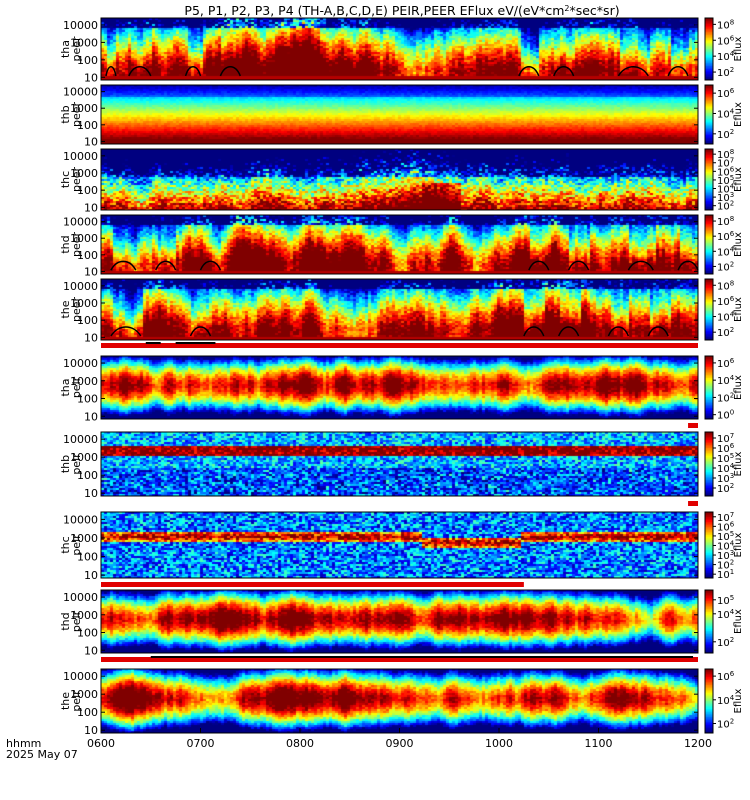 The height and width of the screenshot is (800, 750). Describe the element at coordinates (724, 388) in the screenshot. I see `colorbar: 10⁶ 10⁴ 10² 100 Eflux` at that location.